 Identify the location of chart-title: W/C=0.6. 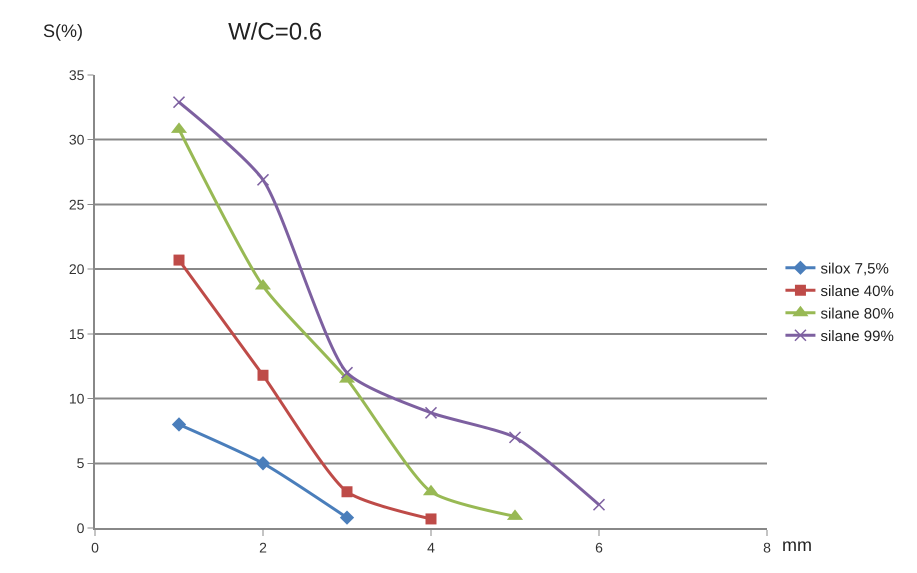
(275, 32).